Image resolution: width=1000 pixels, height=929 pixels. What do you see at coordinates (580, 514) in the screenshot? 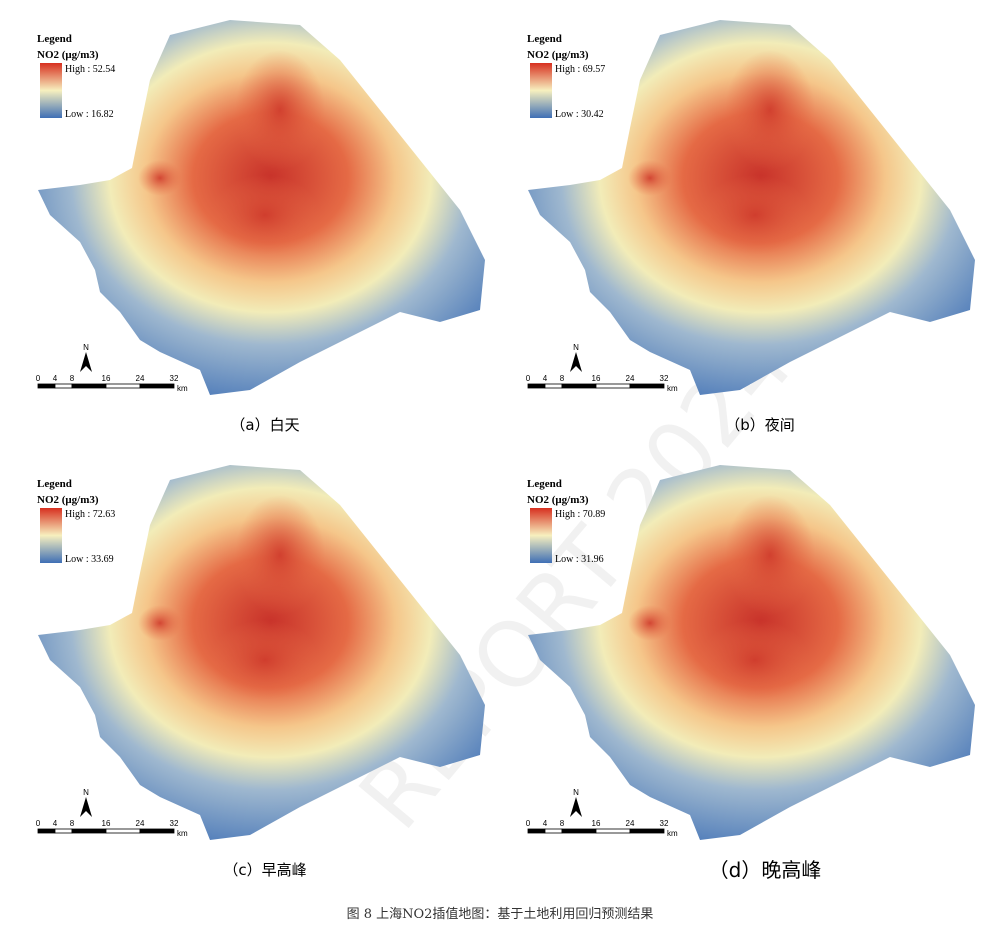
I see `legend-high: High : 70.89` at bounding box center [580, 514].